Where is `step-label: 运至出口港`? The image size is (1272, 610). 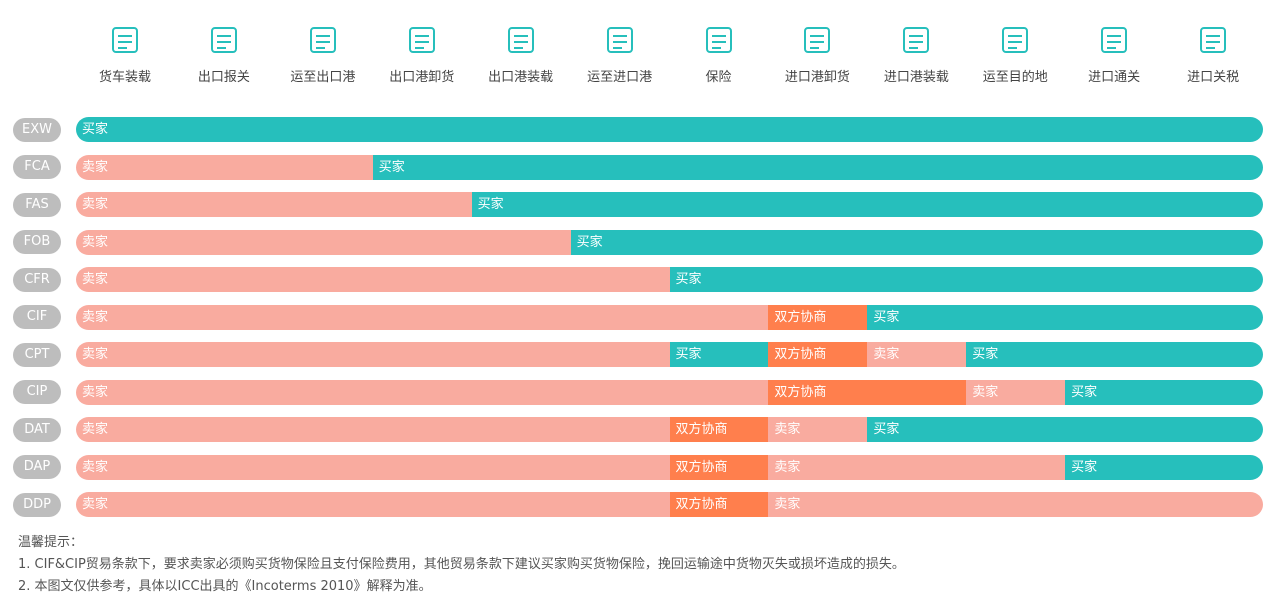 step-label: 运至出口港 is located at coordinates (323, 77).